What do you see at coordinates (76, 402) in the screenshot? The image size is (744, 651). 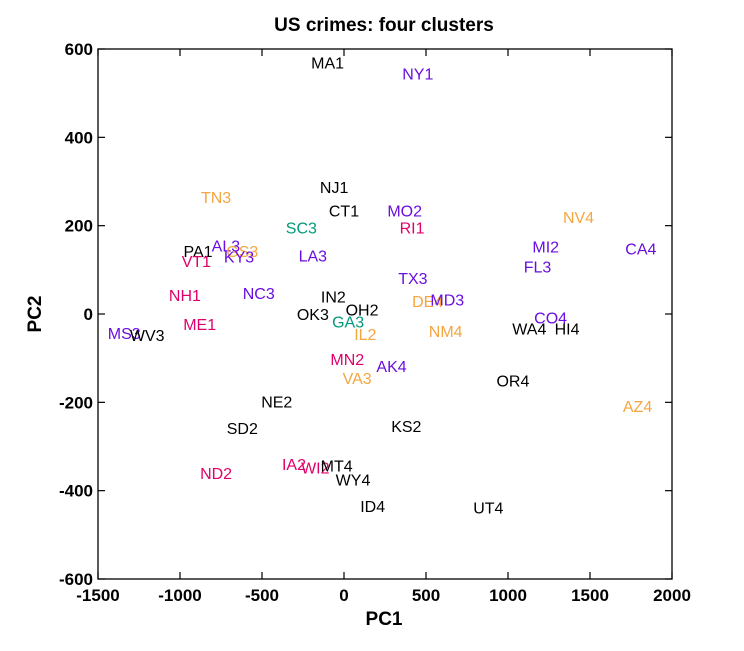 I see `y-tick-label: -200` at bounding box center [76, 402].